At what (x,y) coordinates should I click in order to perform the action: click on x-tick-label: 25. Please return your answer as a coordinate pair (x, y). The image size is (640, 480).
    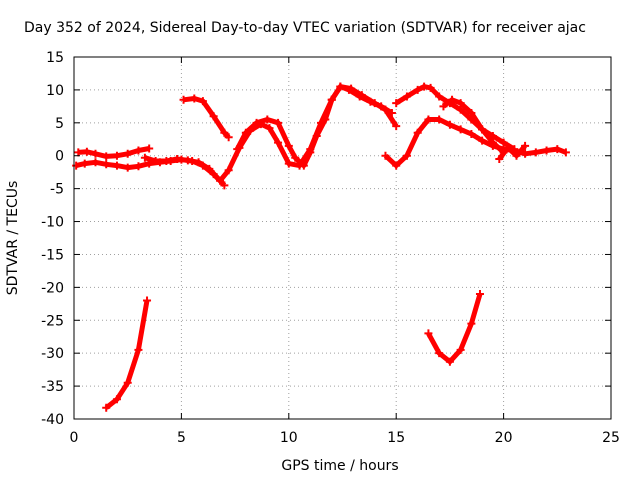
    Looking at the image, I should click on (611, 438).